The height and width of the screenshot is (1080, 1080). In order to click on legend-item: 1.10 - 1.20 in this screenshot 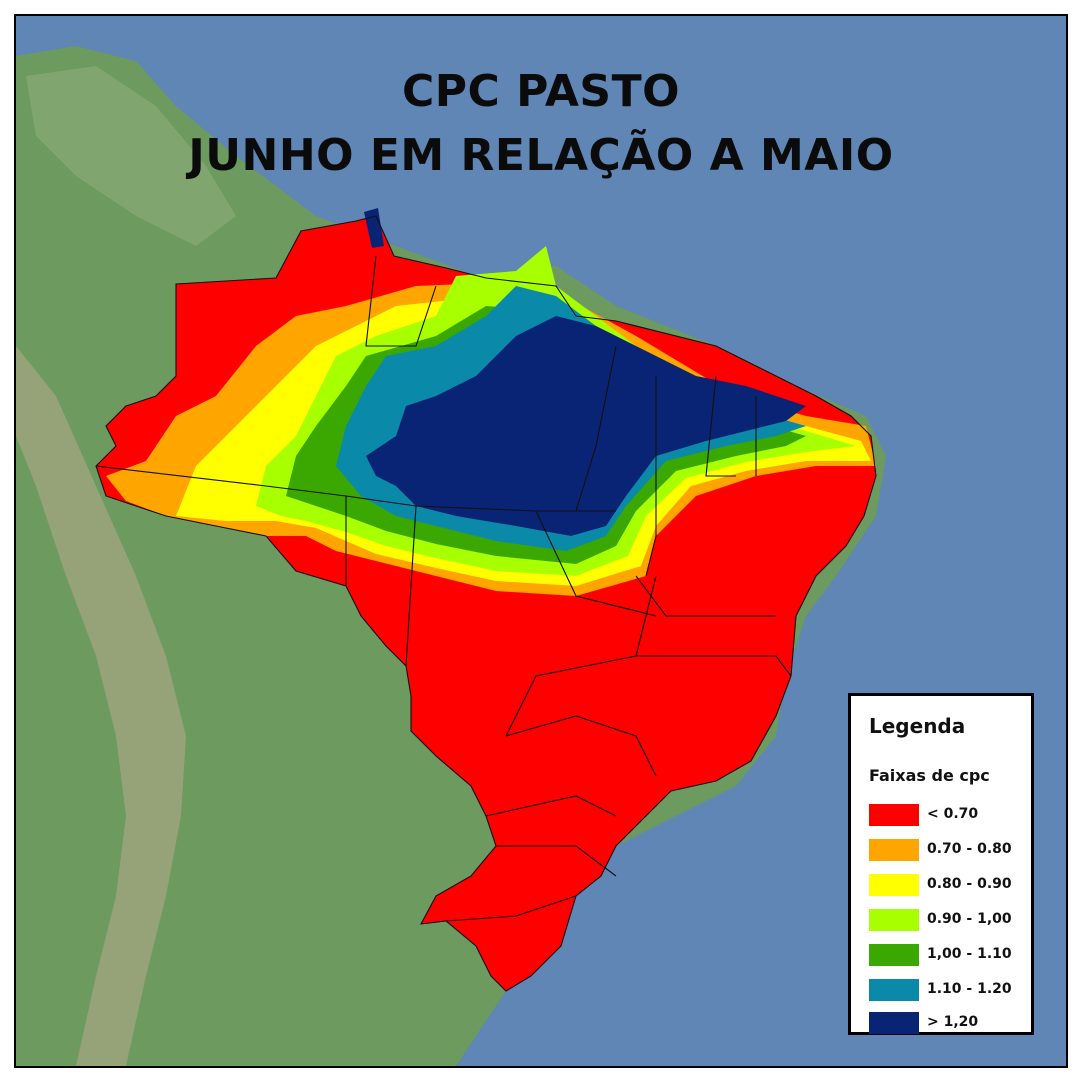, I will do `click(949, 991)`.